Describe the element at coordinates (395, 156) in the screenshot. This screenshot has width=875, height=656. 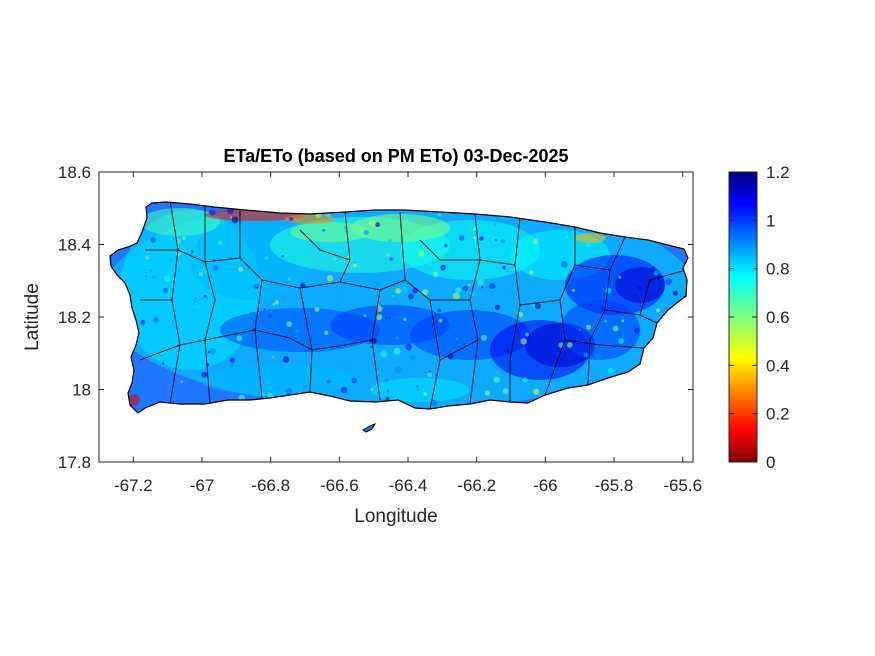
I see `chart-title: ETa/ETo (based on PM ETo) 03-Dec-2025` at that location.